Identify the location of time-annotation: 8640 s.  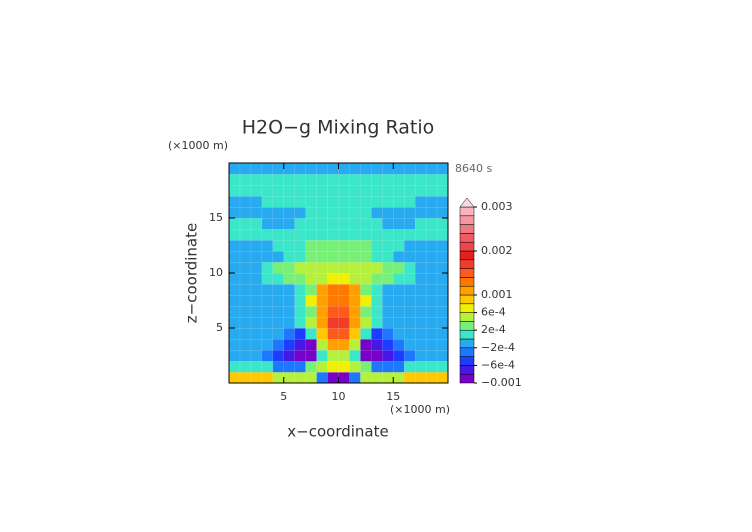
(473, 168).